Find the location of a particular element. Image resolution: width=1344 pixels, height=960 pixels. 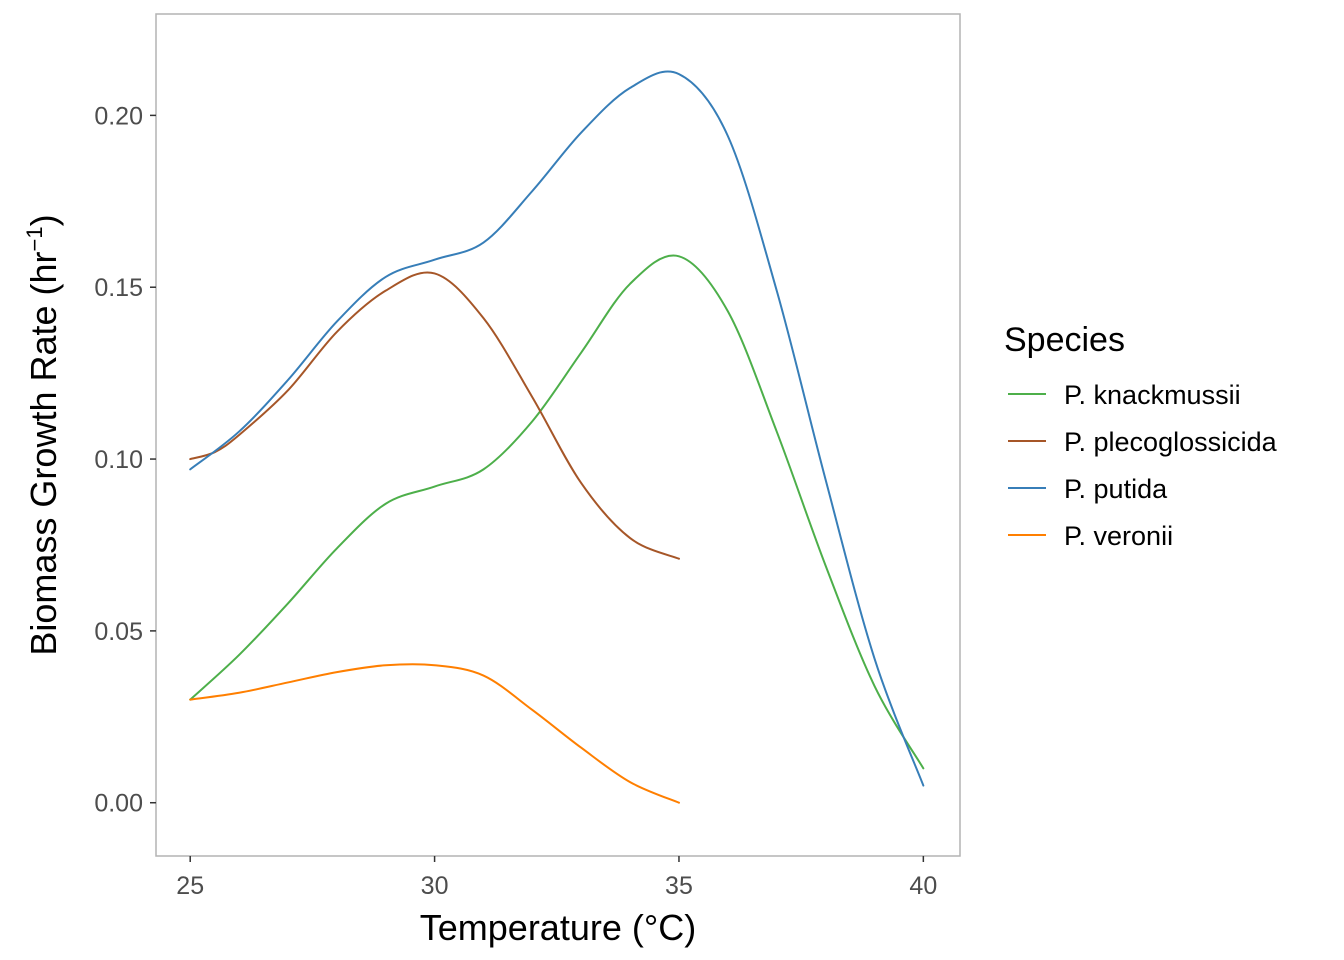

y-axis-title: Biomass Growth Rate (hr−1) is located at coordinates (43, 434).